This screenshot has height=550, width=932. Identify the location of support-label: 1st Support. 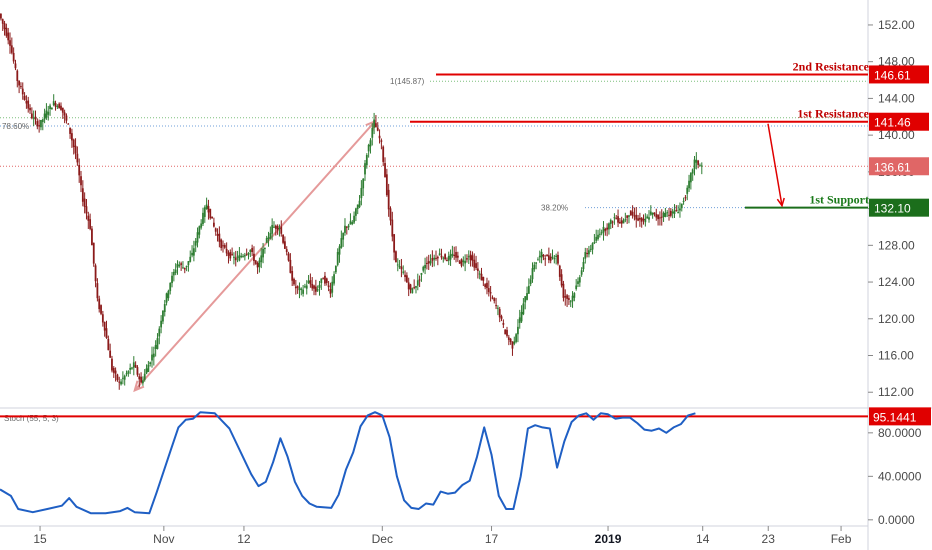
(839, 200).